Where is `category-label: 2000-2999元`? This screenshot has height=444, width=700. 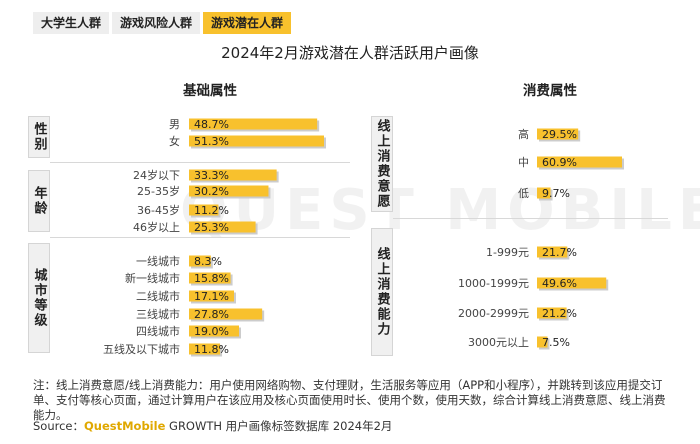
category-label: 2000-2999元 is located at coordinates (493, 313).